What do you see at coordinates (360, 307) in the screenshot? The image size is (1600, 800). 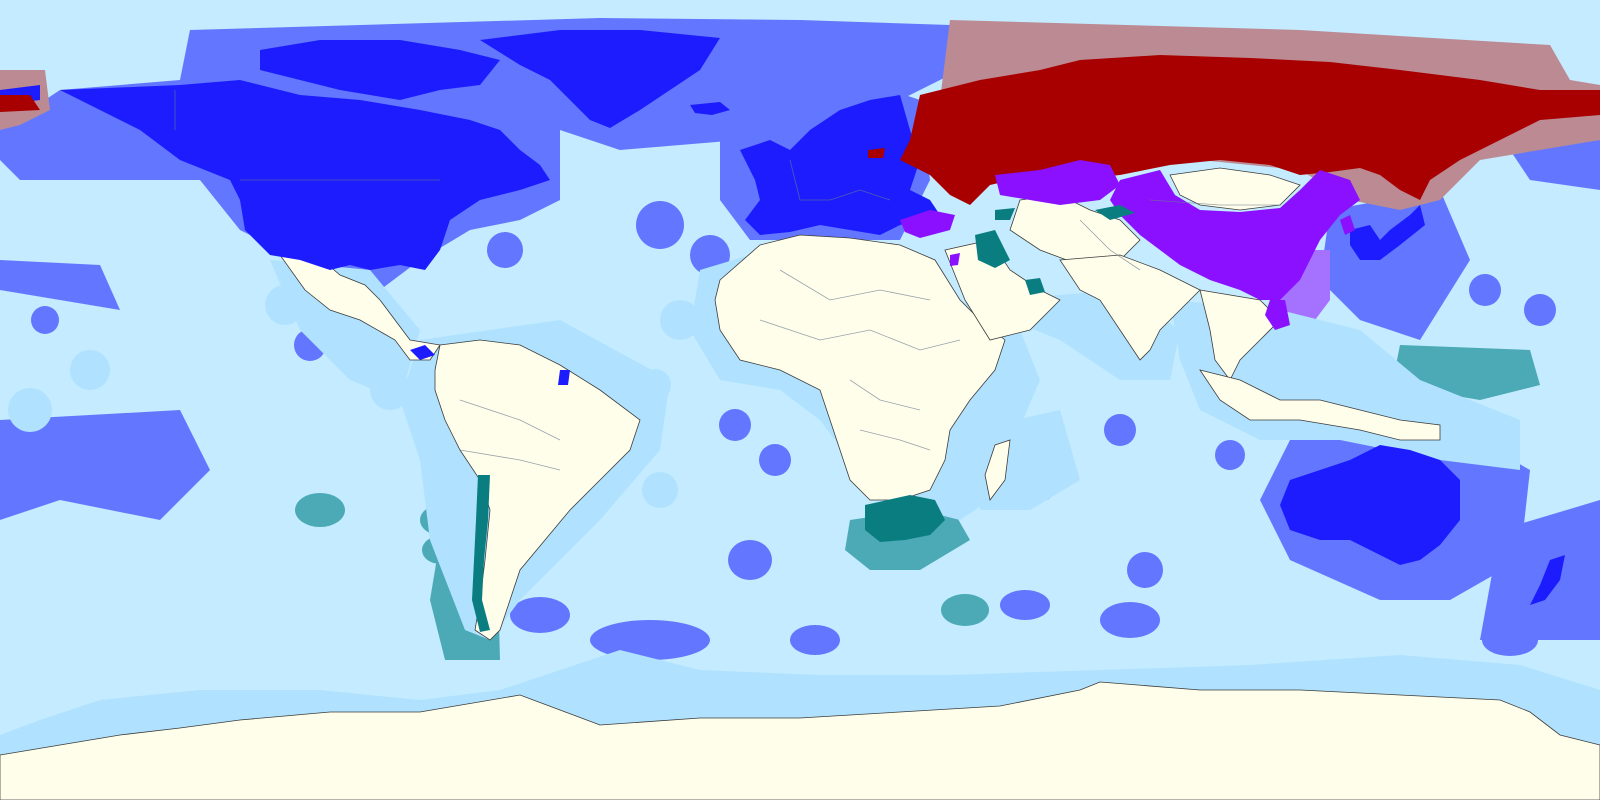 I see `central-america` at bounding box center [360, 307].